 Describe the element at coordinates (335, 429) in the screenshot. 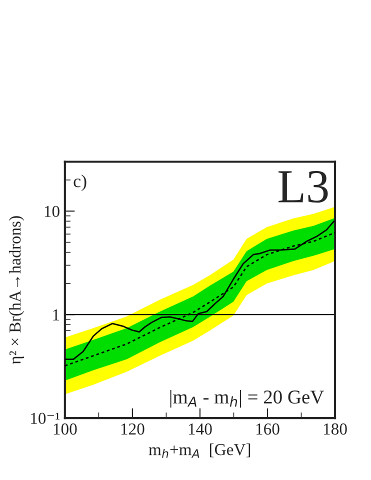

I see `x-tick-label: 180` at that location.